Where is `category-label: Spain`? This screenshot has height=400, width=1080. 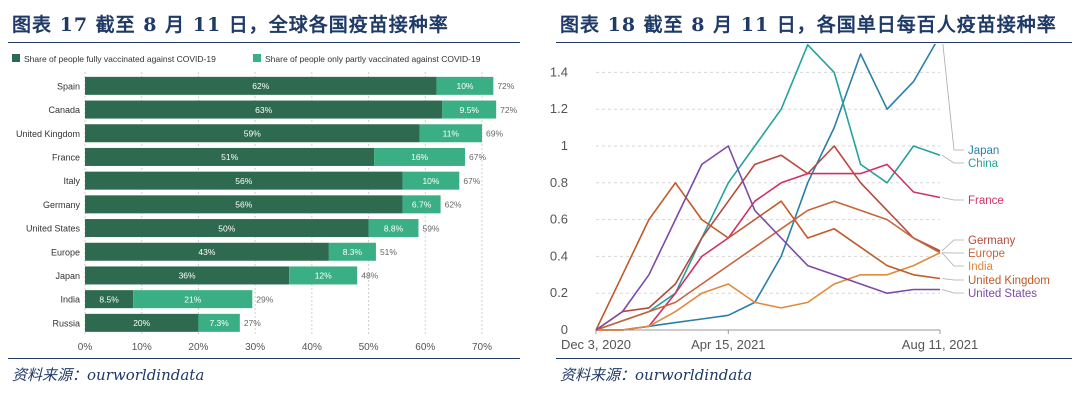
category-label: Spain is located at coordinates (68, 86).